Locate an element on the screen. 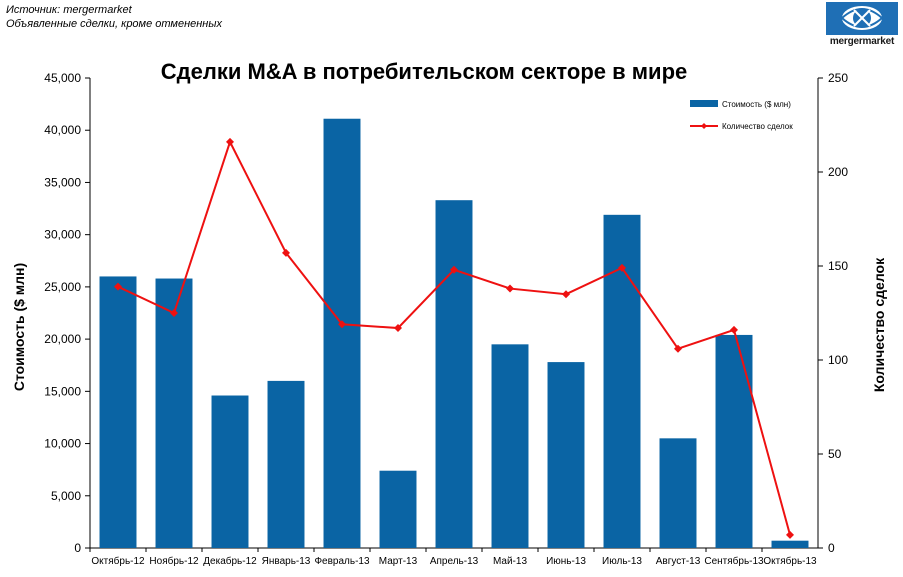 This screenshot has height=577, width=903. legend-line-marker is located at coordinates (704, 126).